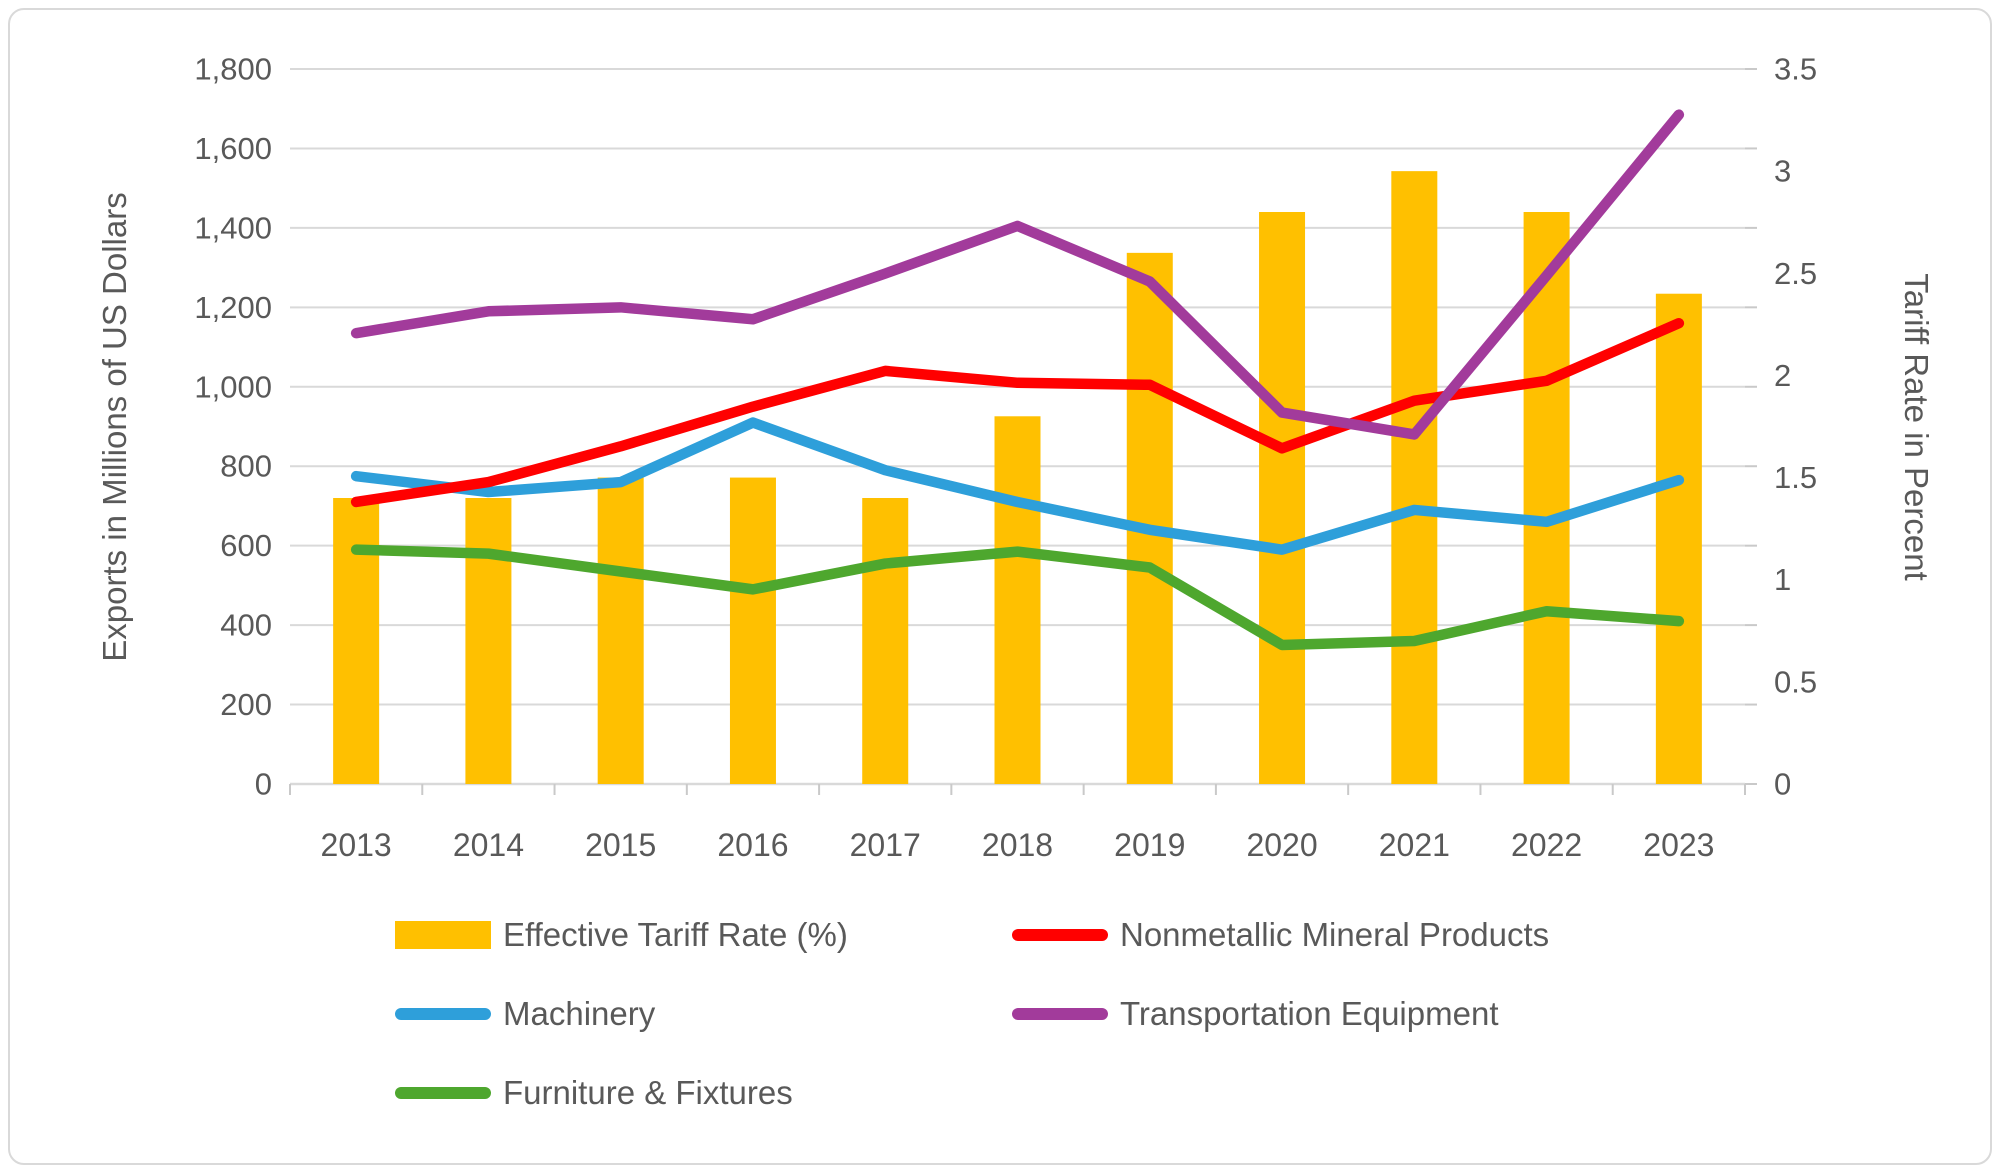 This screenshot has width=2000, height=1173. I want to click on legend-label: Effective Tariff Rate (%), so click(675, 934).